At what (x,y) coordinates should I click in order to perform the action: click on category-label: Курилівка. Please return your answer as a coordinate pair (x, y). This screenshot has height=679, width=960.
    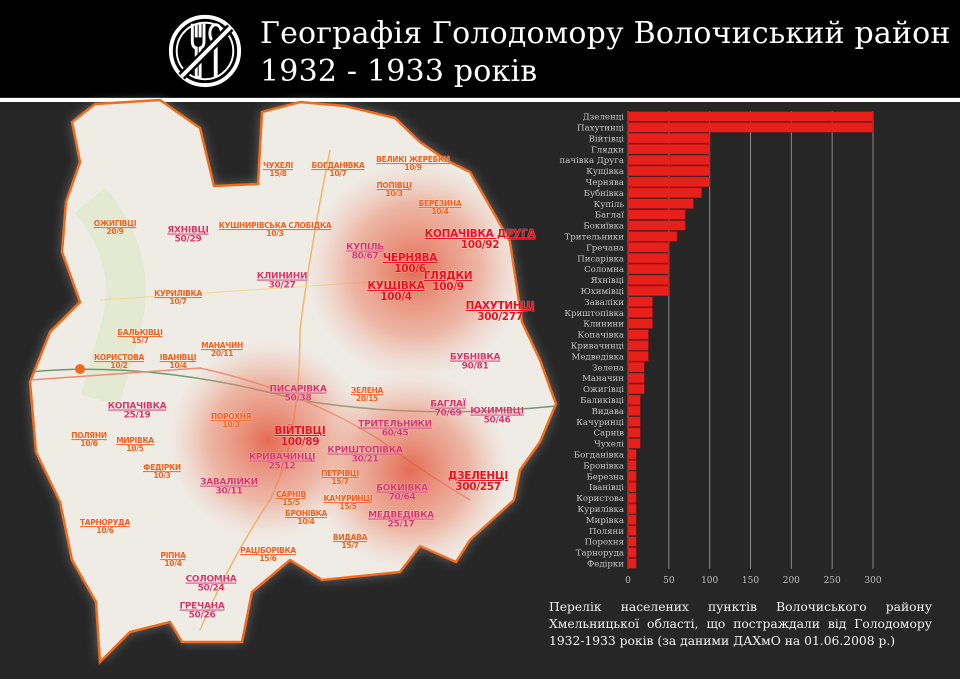
    Looking at the image, I should click on (601, 510).